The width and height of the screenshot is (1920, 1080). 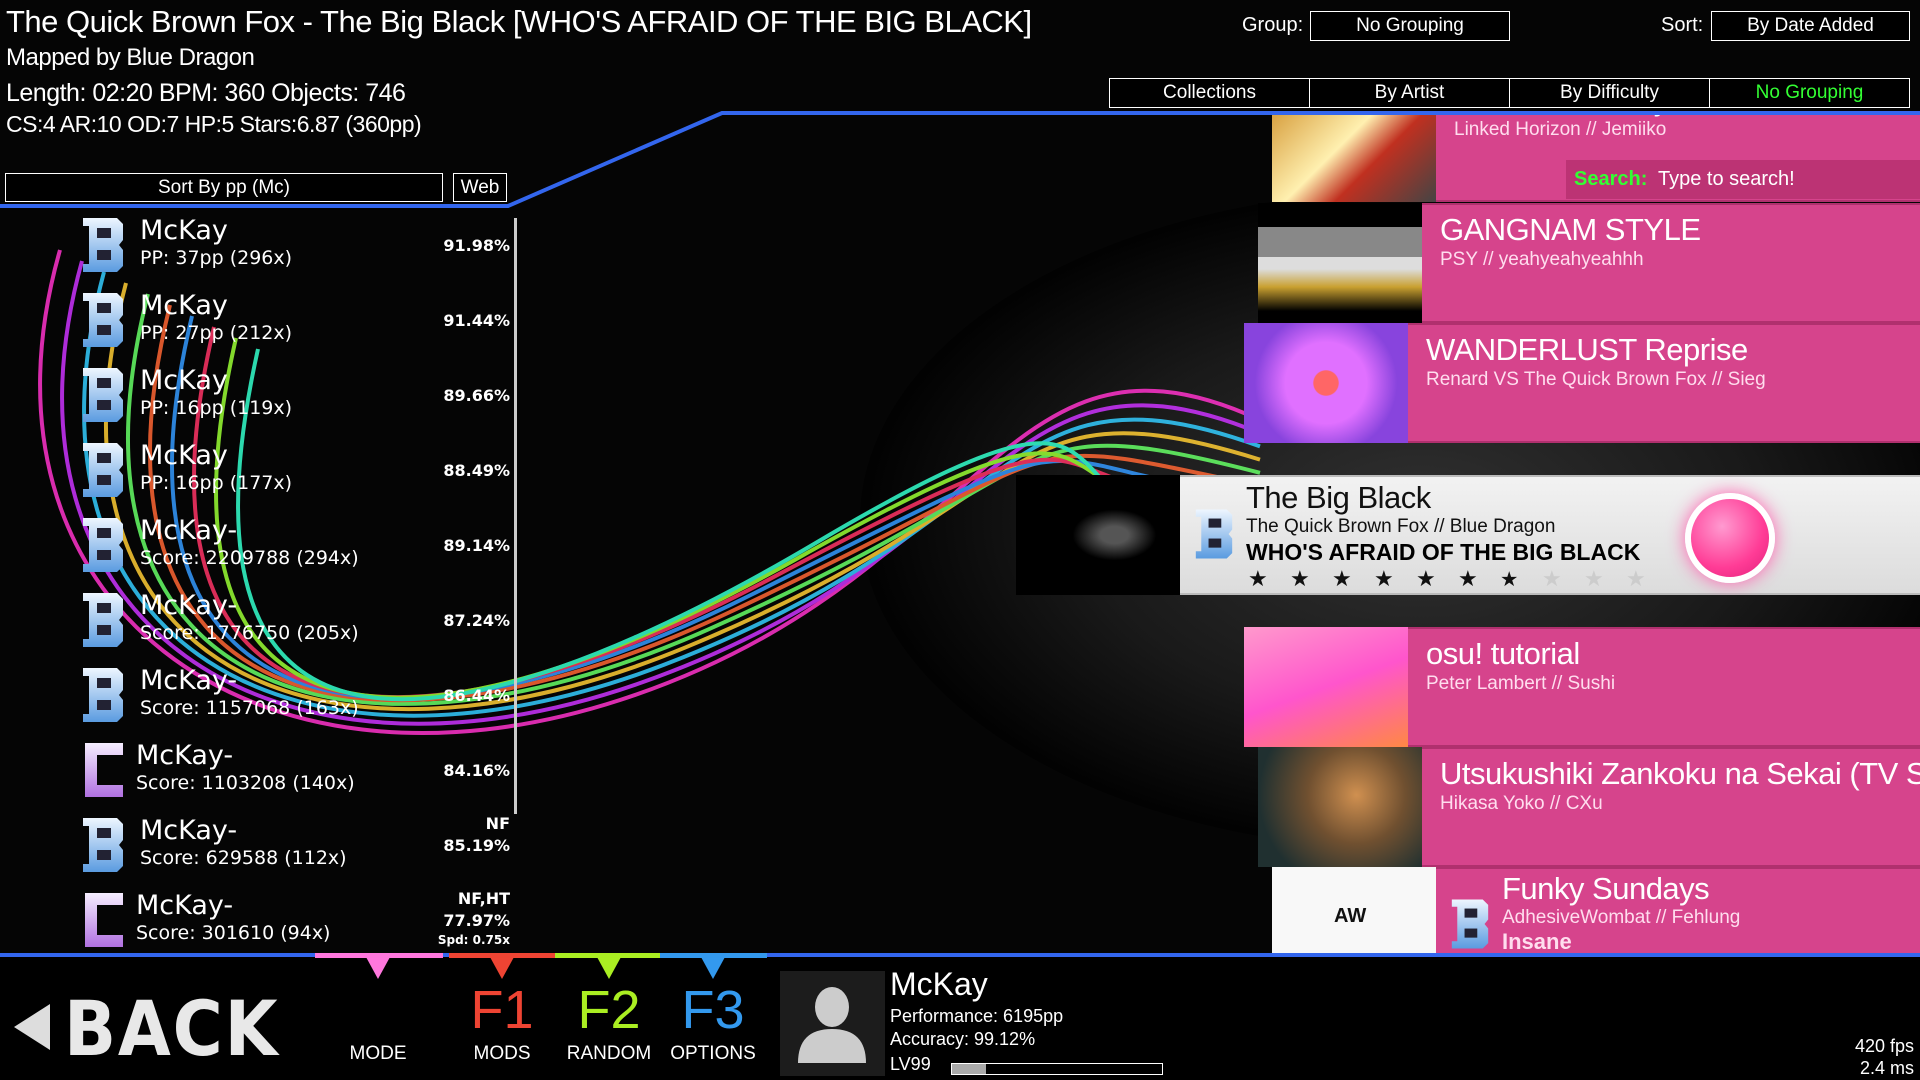 What do you see at coordinates (255, 329) in the screenshot?
I see `score-row: McKay PP: 27pp (212x) 91.44%` at bounding box center [255, 329].